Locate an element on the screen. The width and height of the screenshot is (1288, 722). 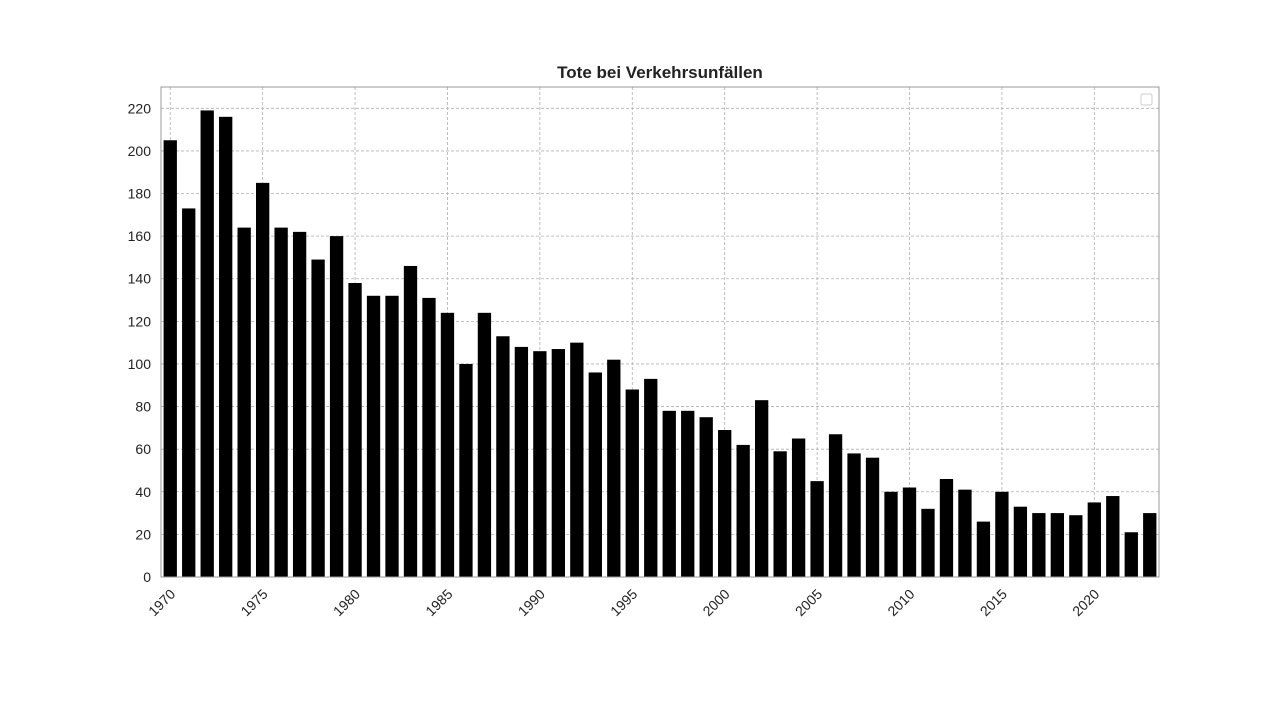
y-tick-label: 80 is located at coordinates (143, 407).